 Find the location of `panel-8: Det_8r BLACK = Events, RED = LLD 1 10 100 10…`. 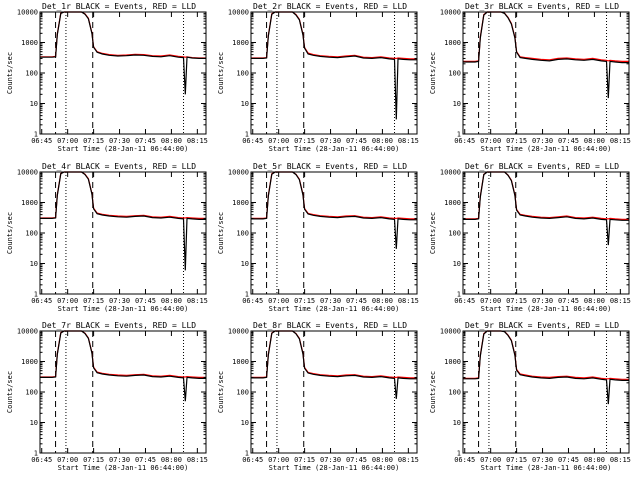

panel-8: Det_8r BLACK = Events, RED = LLD 1 10 100 10… is located at coordinates (318, 396).